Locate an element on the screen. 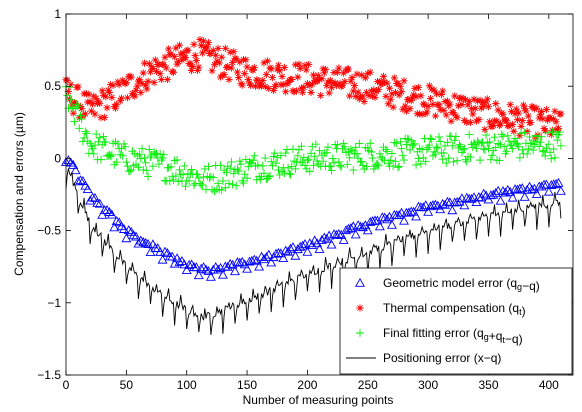 The image size is (582, 412). legend-box is located at coordinates (456, 321).